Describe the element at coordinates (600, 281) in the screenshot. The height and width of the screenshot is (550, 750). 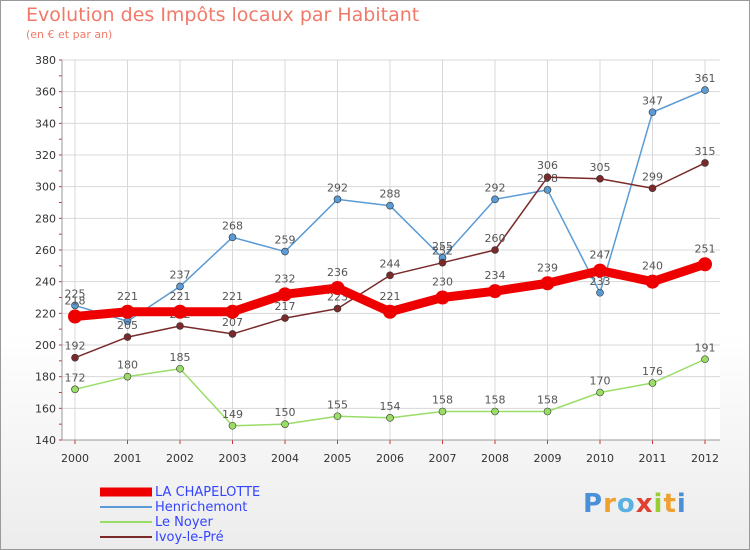
I see `data-label-henrichemont: 233` at that location.